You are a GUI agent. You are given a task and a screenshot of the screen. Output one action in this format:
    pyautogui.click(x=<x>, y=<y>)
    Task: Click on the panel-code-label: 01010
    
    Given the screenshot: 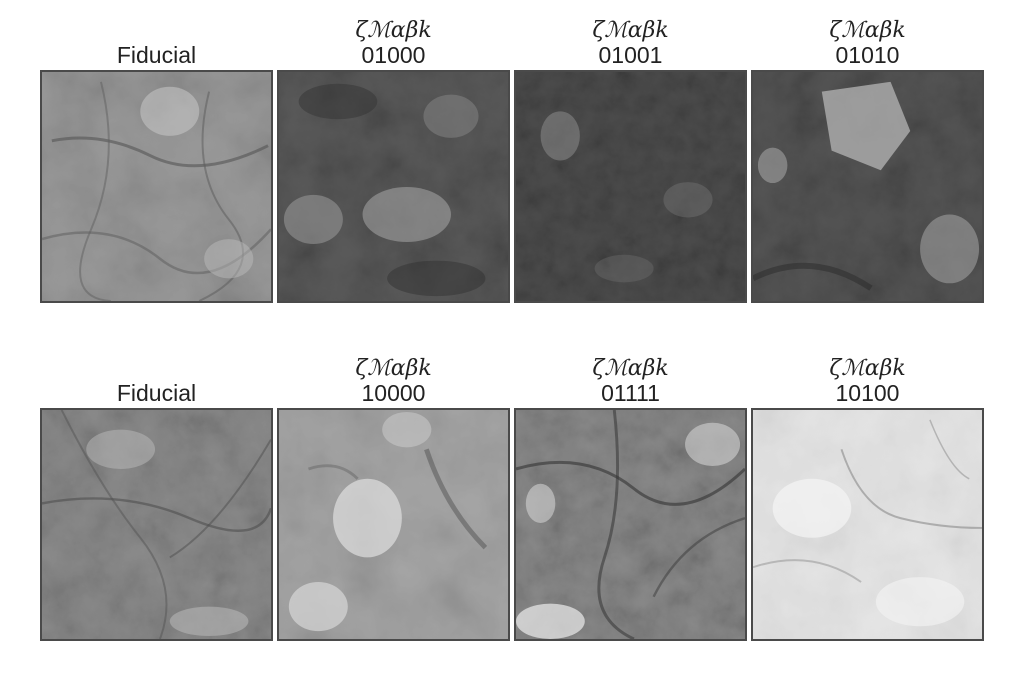 What is the action you would take?
    pyautogui.click(x=867, y=55)
    